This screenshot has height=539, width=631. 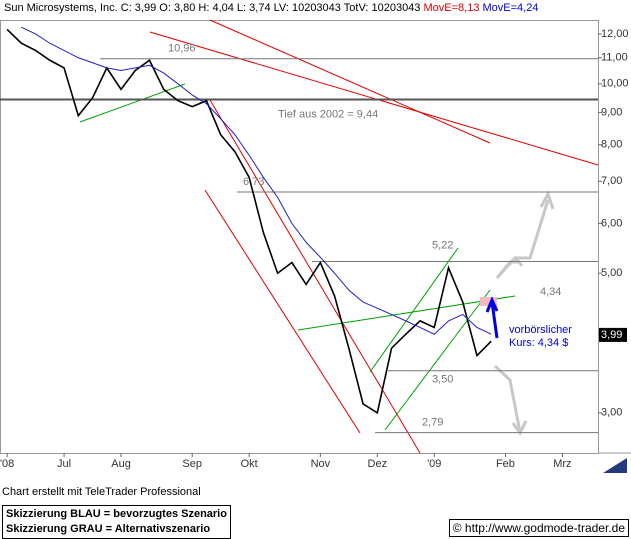 I want to click on legend-blue: Skizzierung BLAU = bevorzugtes Szenario, so click(x=116, y=514).